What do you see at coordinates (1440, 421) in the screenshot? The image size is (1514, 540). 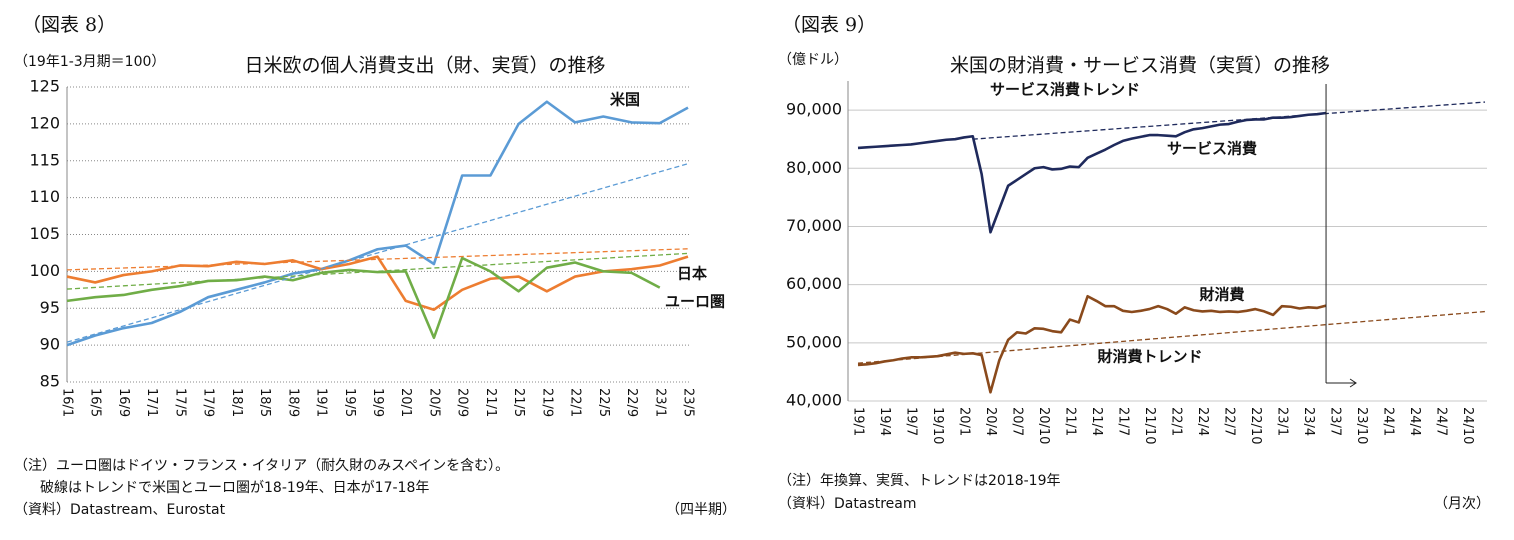 I see `x-tick-label: 24/7` at bounding box center [1440, 421].